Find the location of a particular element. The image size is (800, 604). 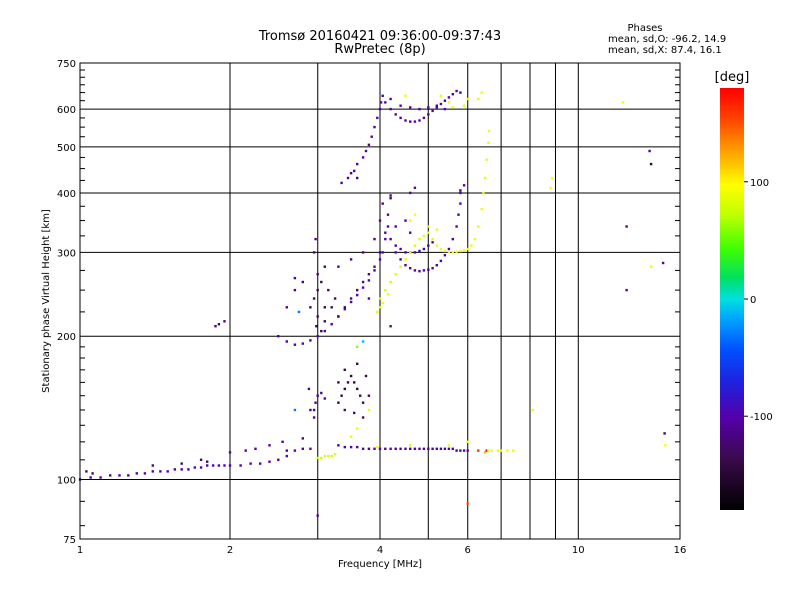

x-tick-label: 16 is located at coordinates (680, 550).